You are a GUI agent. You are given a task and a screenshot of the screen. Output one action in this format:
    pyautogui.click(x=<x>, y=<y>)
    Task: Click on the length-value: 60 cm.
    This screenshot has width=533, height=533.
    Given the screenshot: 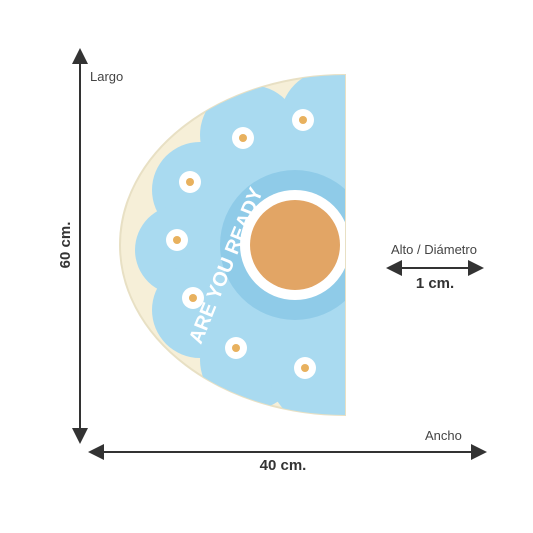 What is the action you would take?
    pyautogui.click(x=65, y=245)
    